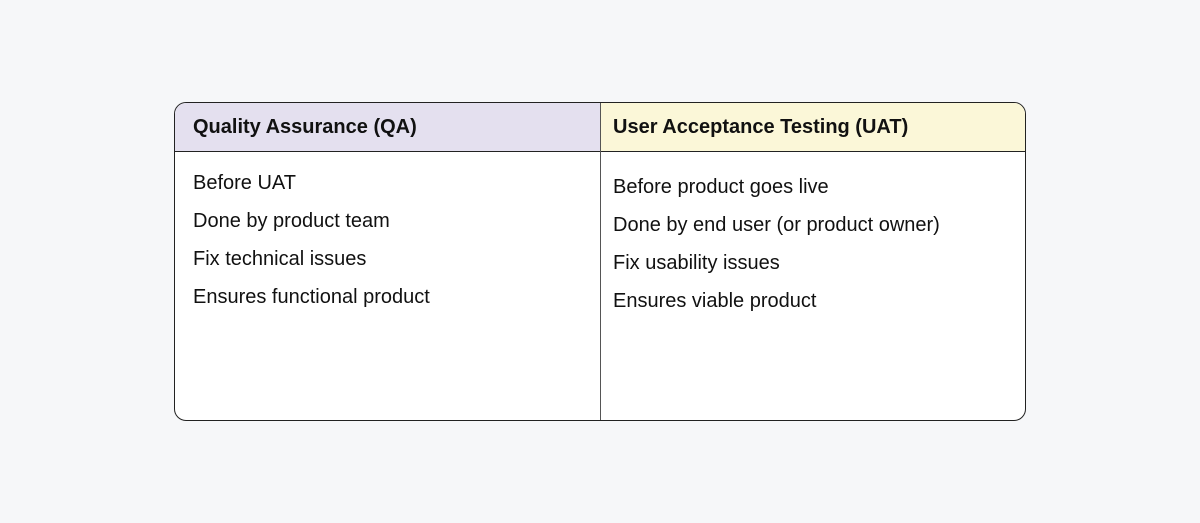 This screenshot has width=1200, height=523. What do you see at coordinates (776, 225) in the screenshot?
I see `list-item: Done by end user (or product owner)` at bounding box center [776, 225].